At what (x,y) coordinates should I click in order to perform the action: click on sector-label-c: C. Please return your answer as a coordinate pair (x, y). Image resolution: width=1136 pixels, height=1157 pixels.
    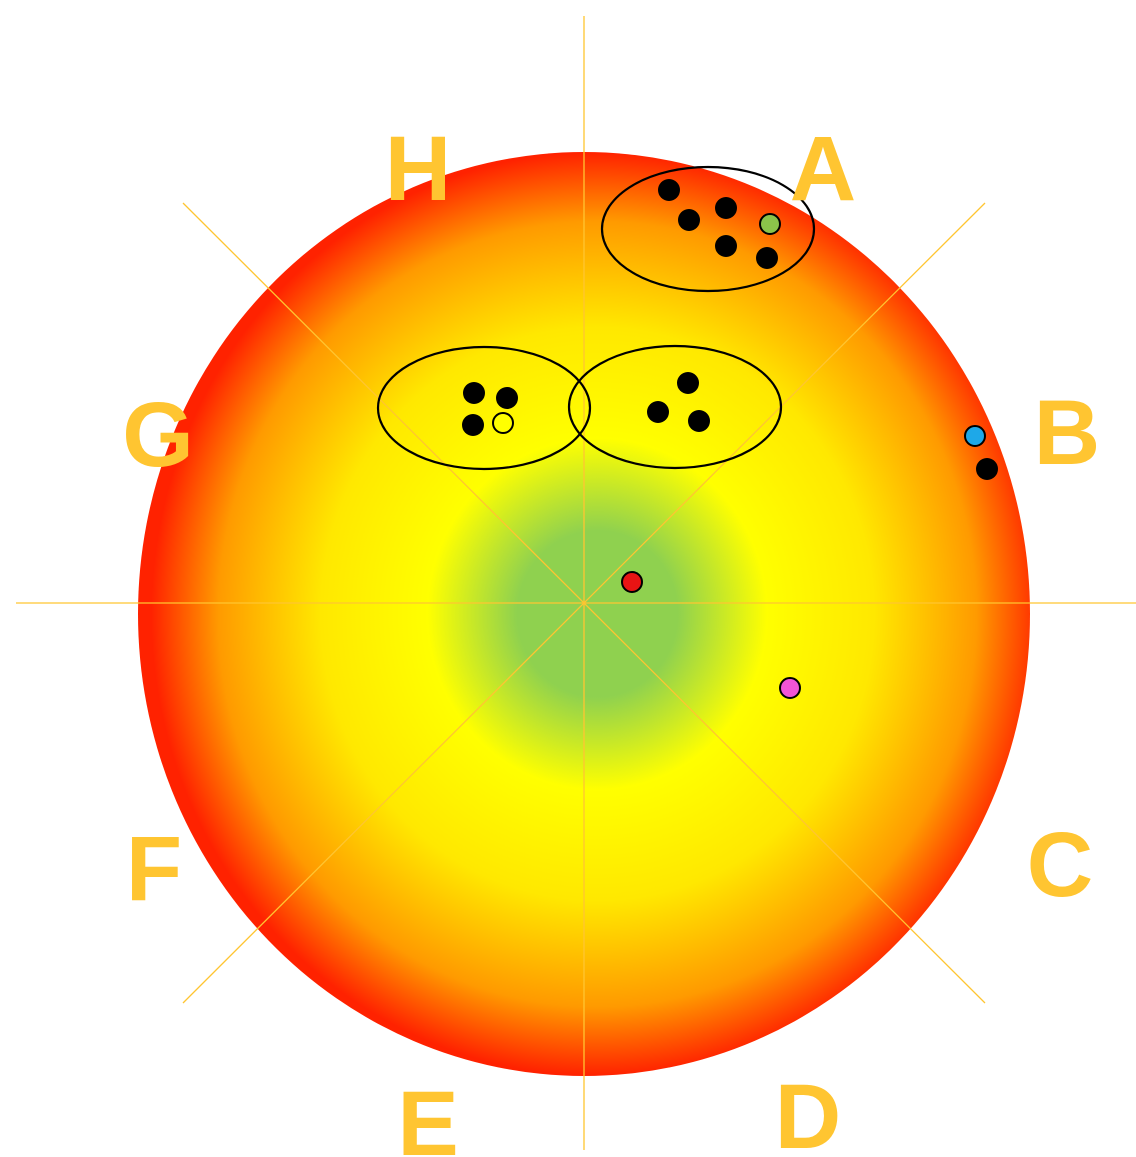
    Looking at the image, I should click on (1060, 865).